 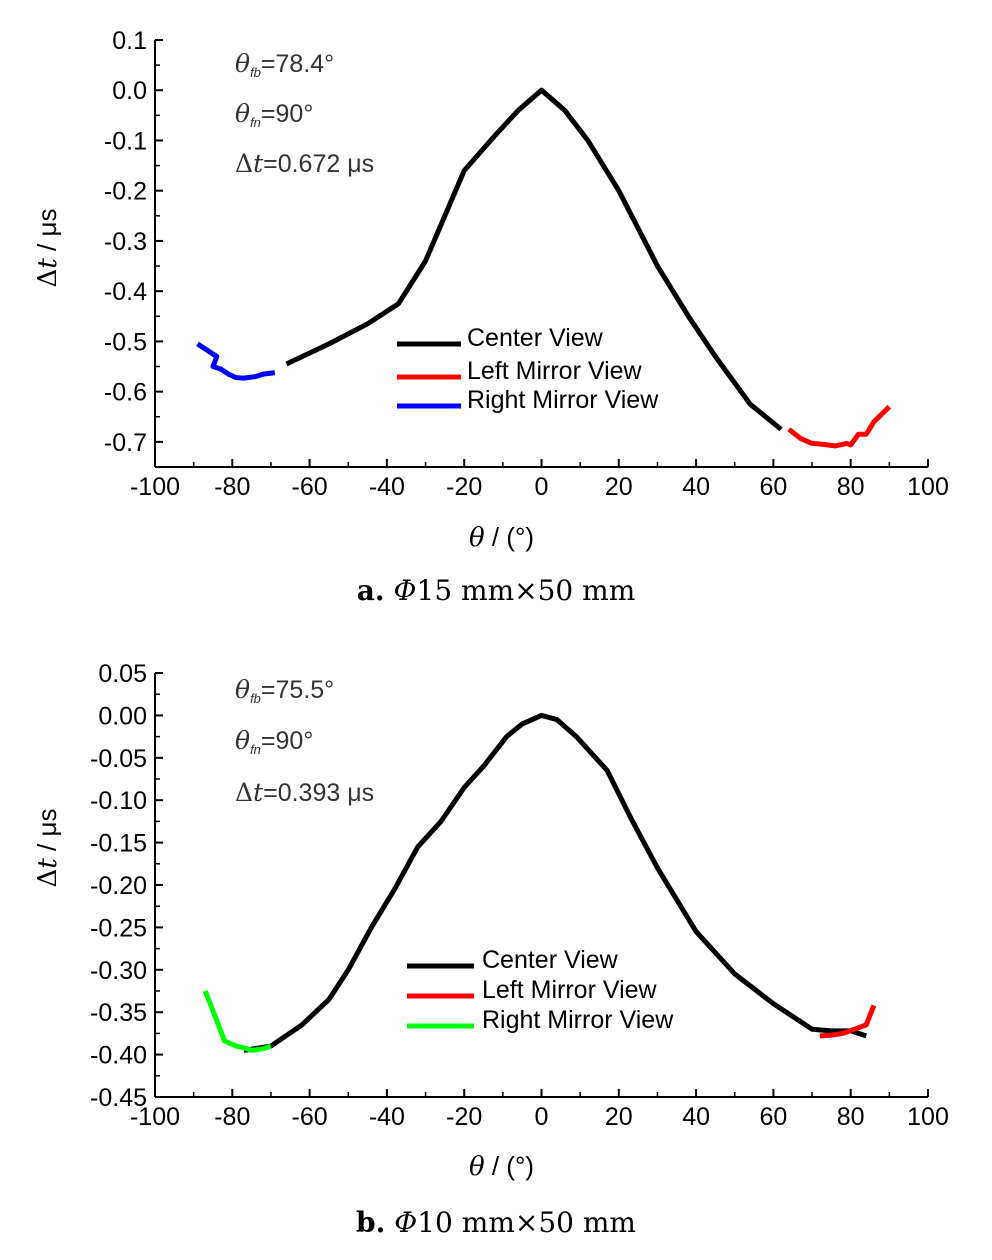 What do you see at coordinates (125, 292) in the screenshot?
I see `y-tick-label: -0.4` at bounding box center [125, 292].